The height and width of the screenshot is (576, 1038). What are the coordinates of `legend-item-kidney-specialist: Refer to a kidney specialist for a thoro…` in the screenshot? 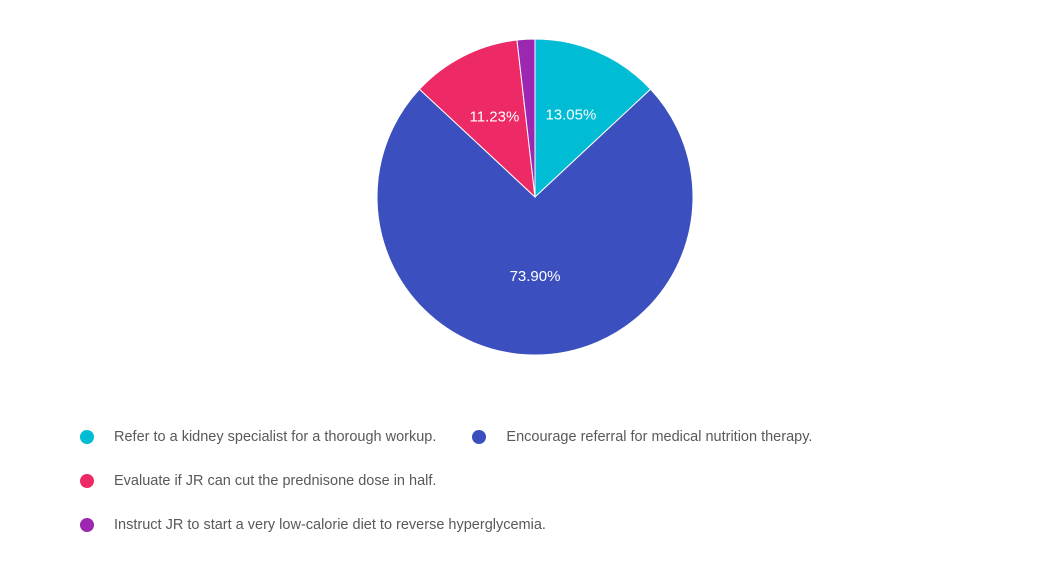 It's located at (258, 437).